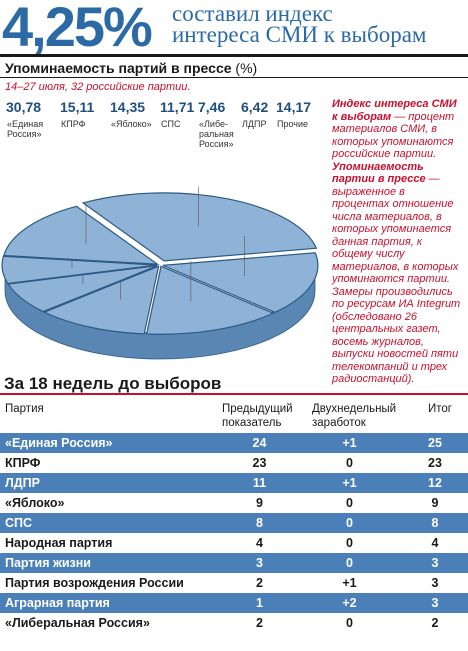 This screenshot has width=468, height=651. What do you see at coordinates (299, 34) in the screenshot?
I see `headline-line-2: интереса СМИ к выборам` at bounding box center [299, 34].